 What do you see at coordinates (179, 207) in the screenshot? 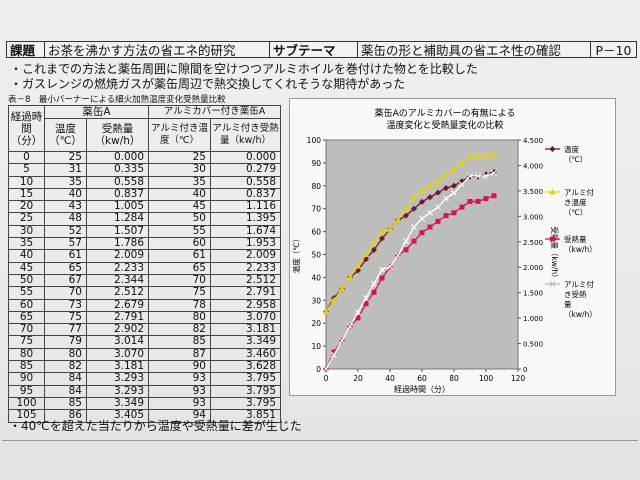
I see `cell-al-temp: 45` at bounding box center [179, 207].